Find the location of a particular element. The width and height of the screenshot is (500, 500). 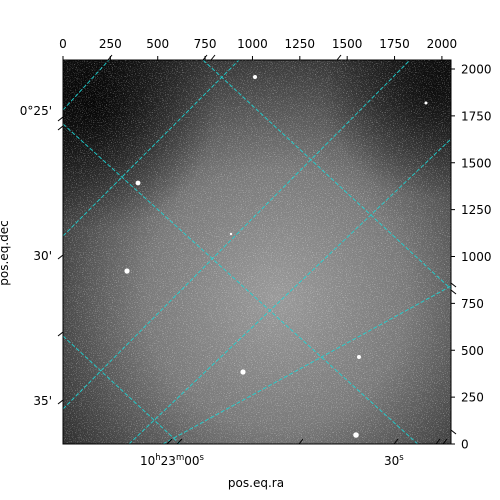

y-pixel-tick-label: 1000 is located at coordinates (476, 257).